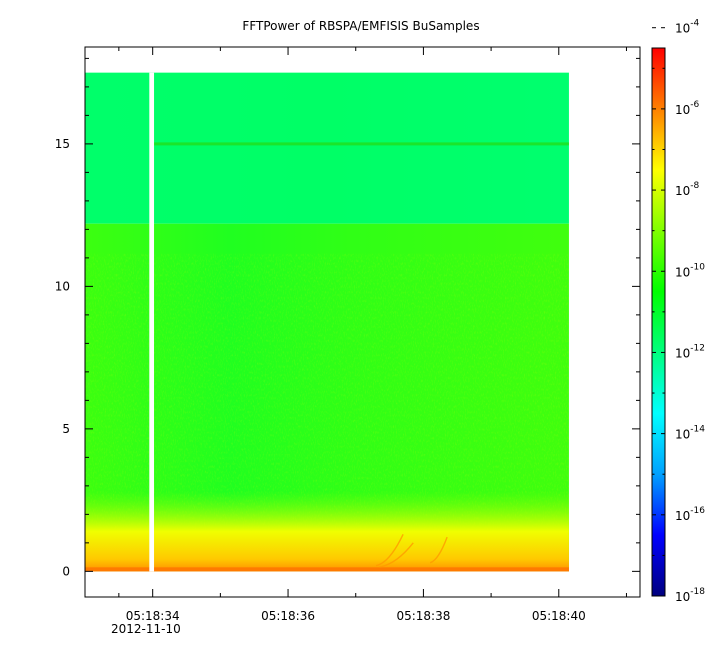 This screenshot has height=656, width=724. I want to click on colorbar-tick-exponent: -12, so click(697, 348).